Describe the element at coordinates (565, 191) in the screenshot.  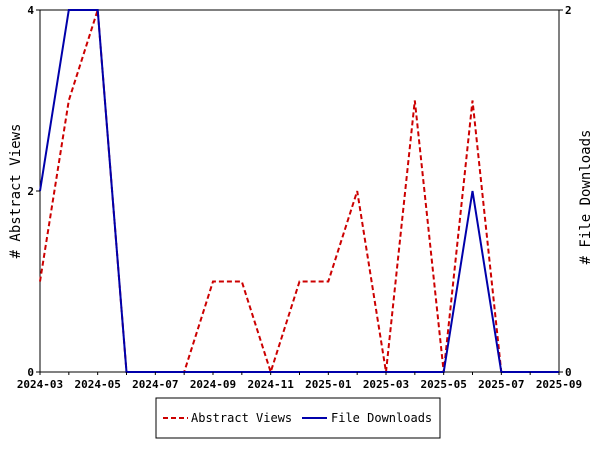
I see `y-right-axis-ticks: 02` at that location.